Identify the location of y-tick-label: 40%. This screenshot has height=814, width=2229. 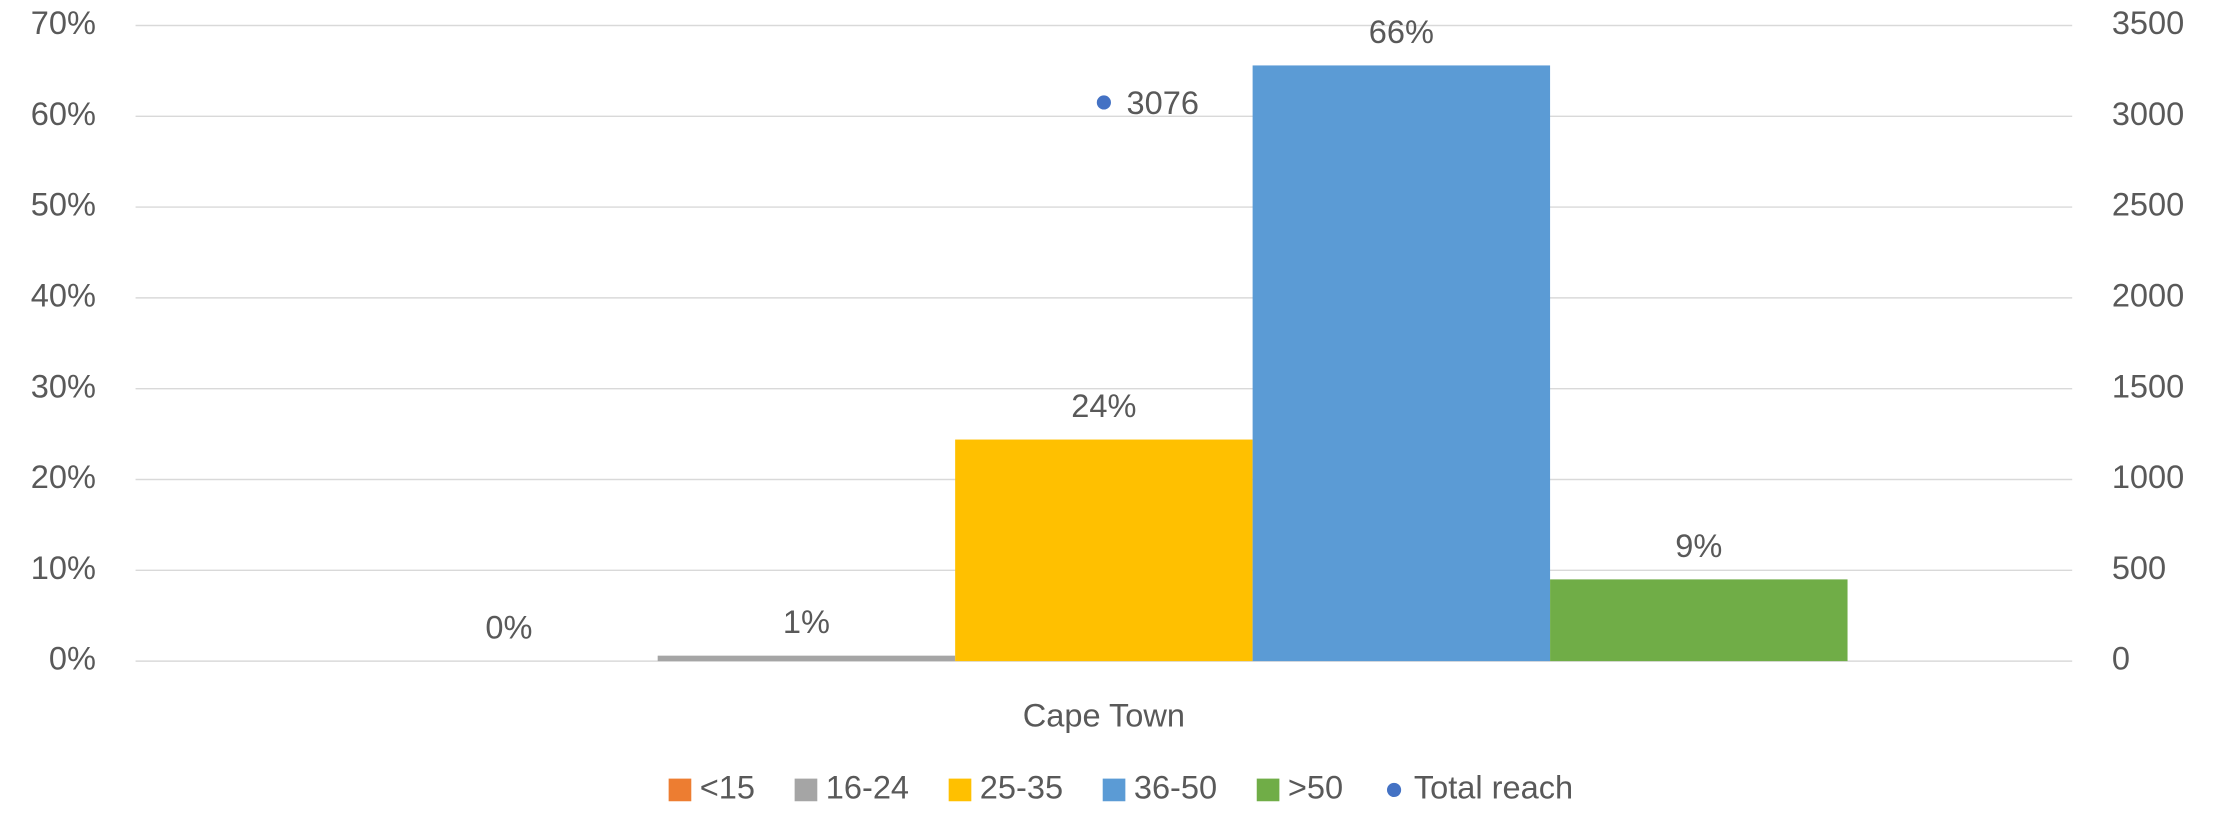
(63, 295).